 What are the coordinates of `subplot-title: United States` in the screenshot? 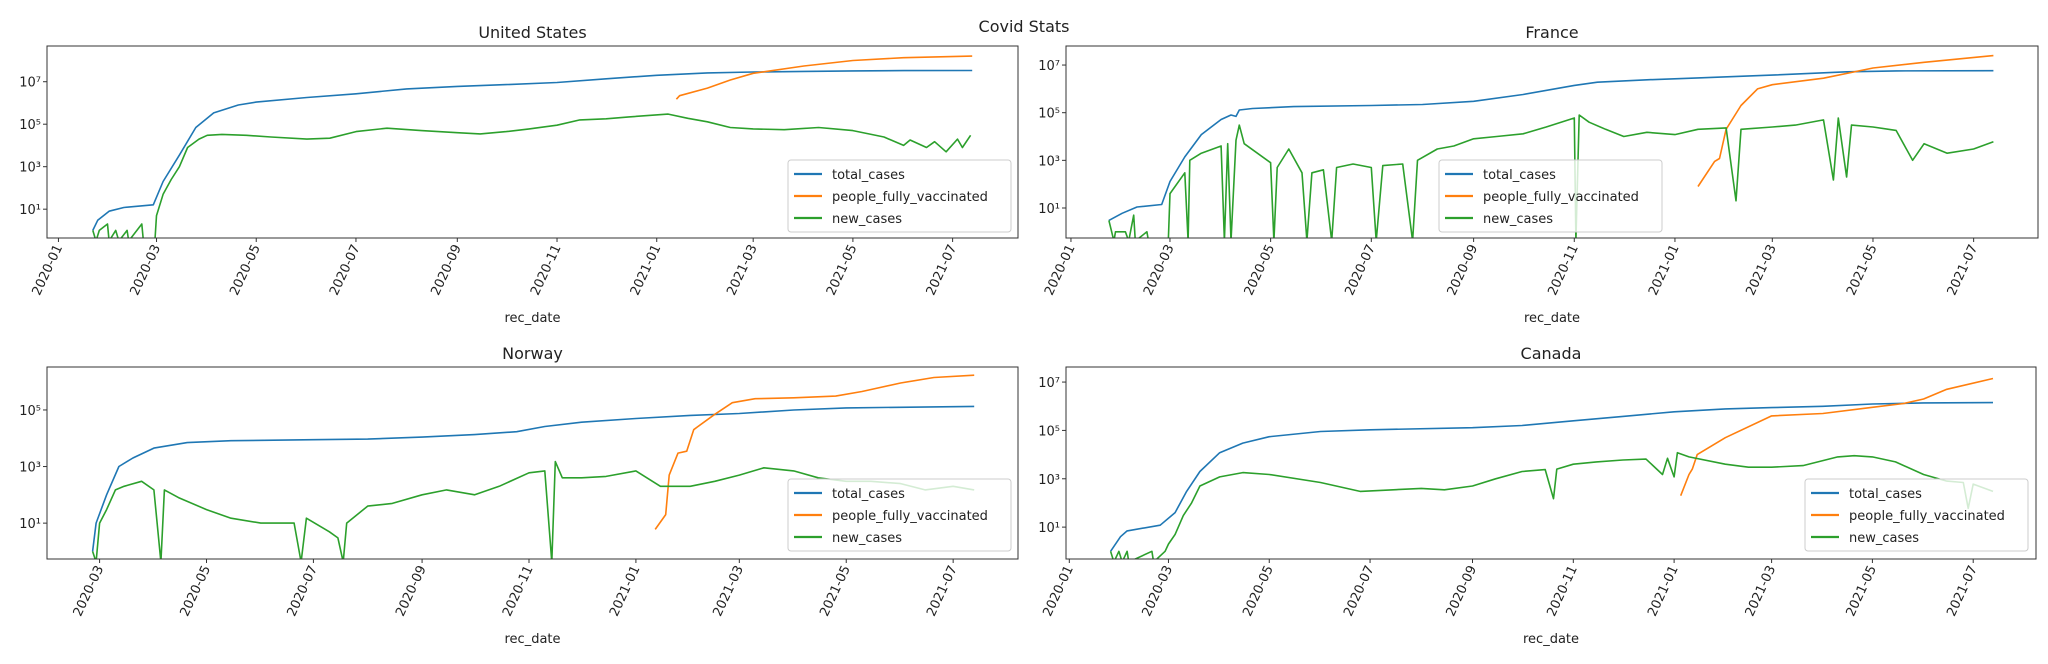 It's located at (532, 32).